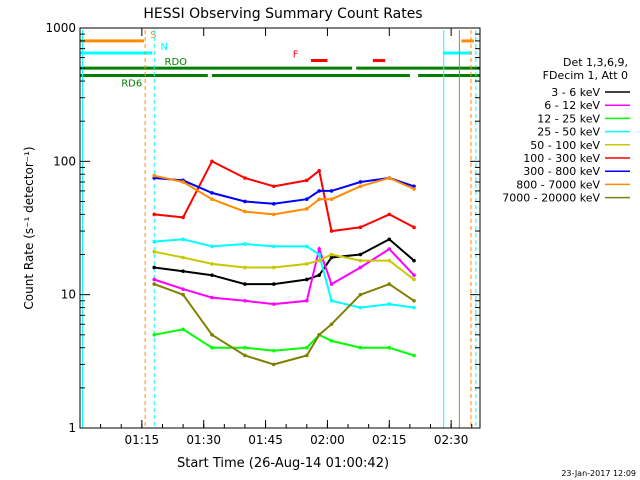 This screenshot has width=640, height=480. I want to click on legend-header: FDecim 1, Att 0, so click(585, 75).